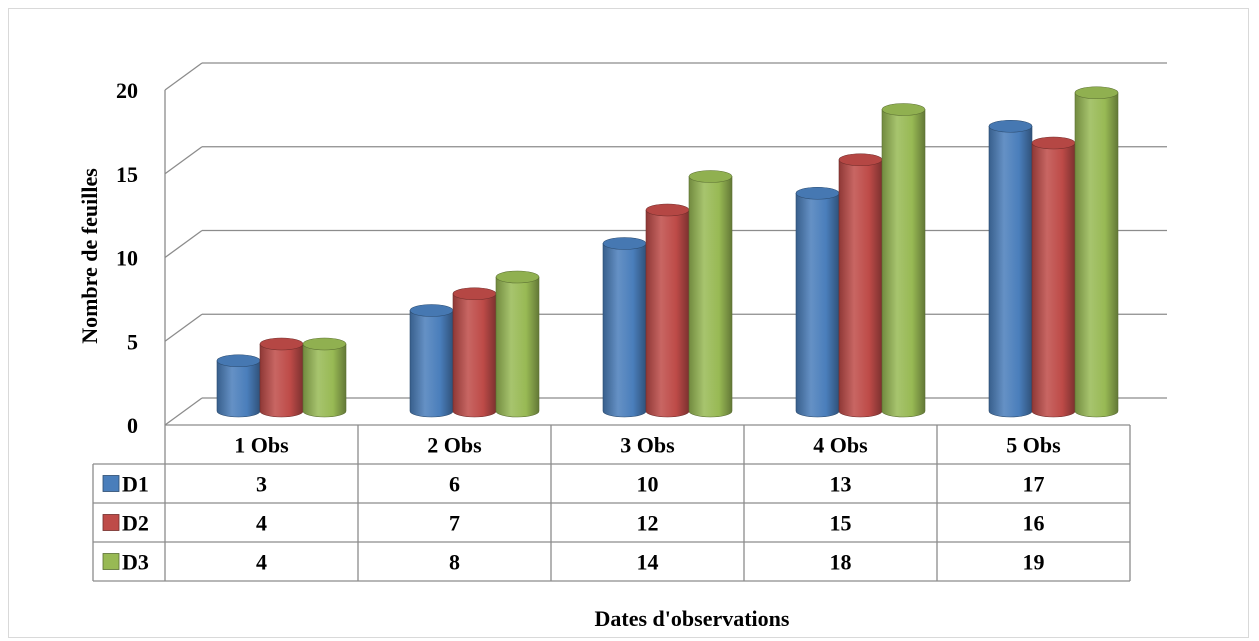 The width and height of the screenshot is (1259, 641). I want to click on y-tick-label: 5, so click(132, 341).